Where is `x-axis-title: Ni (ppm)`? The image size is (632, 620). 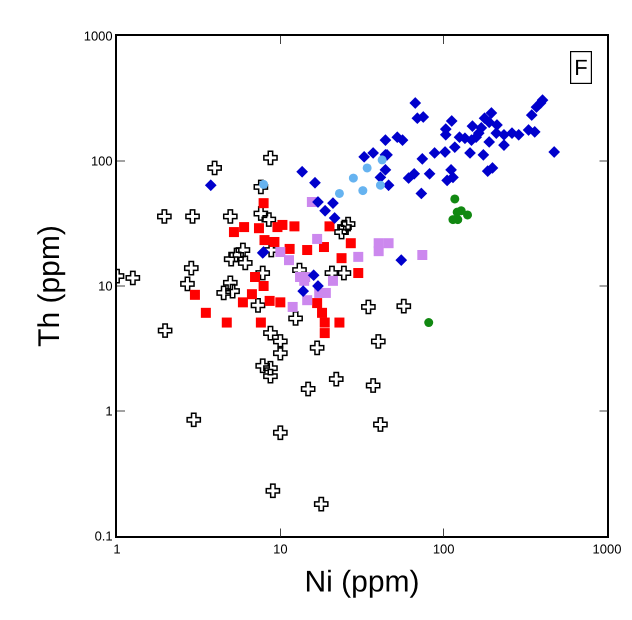
x-axis-title: Ni (ppm) is located at coordinates (362, 581).